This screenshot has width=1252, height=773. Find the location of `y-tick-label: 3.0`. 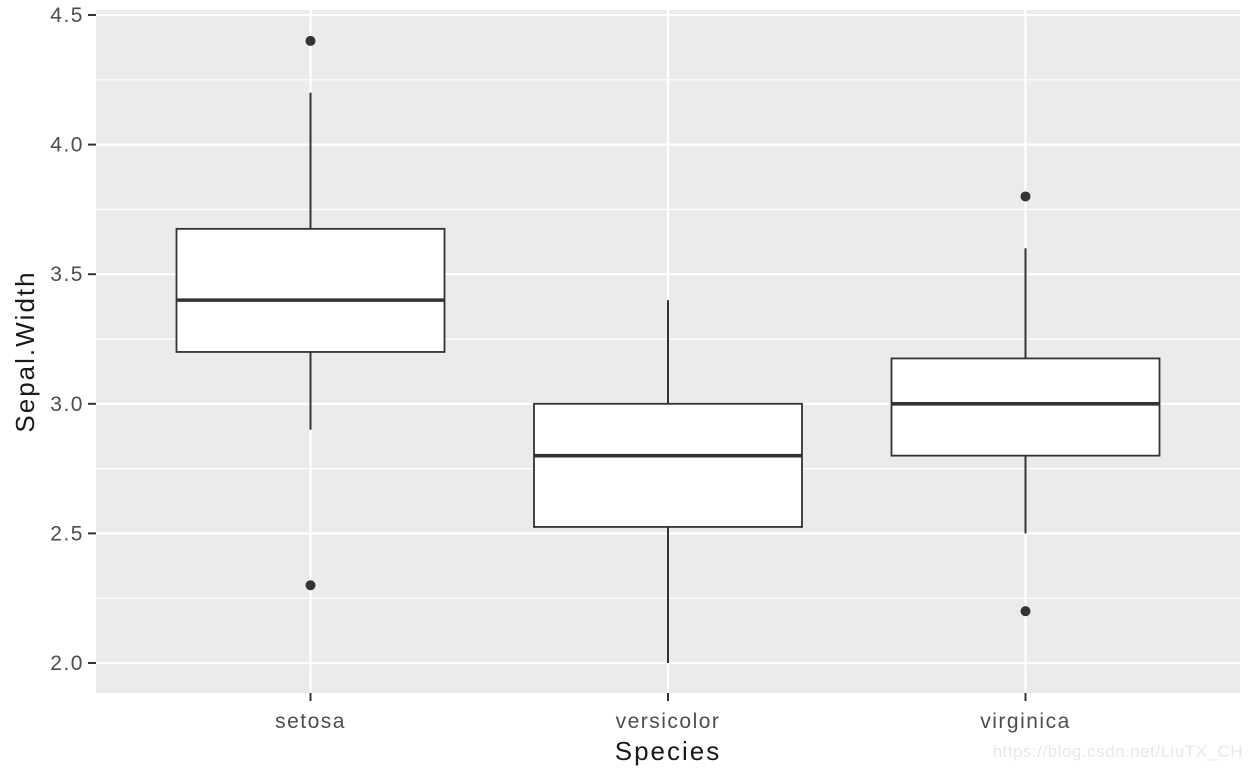

y-tick-label: 3.0 is located at coordinates (67, 404).